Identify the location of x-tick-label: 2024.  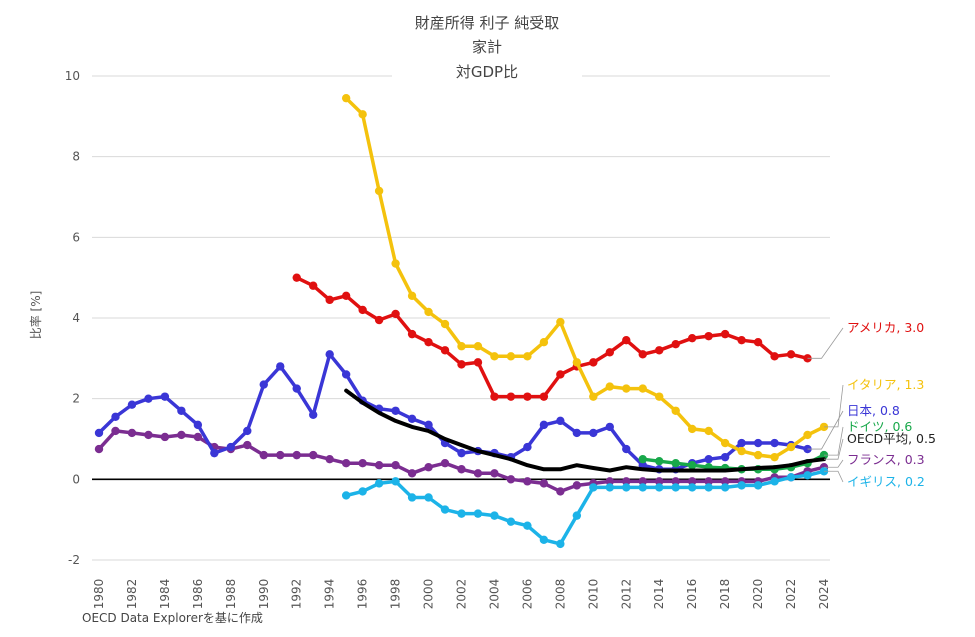
(824, 594).